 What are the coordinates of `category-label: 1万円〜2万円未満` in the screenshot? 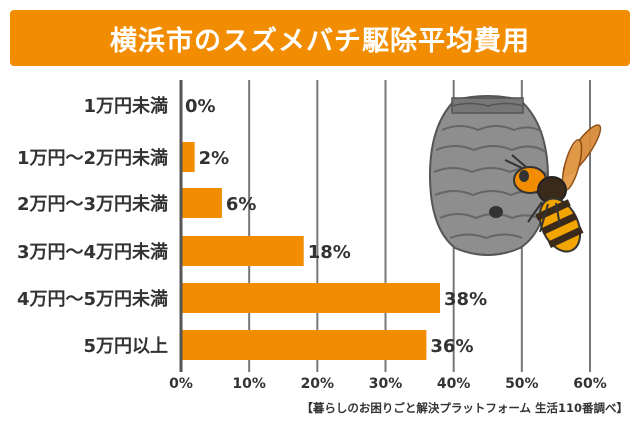 It's located at (92, 158).